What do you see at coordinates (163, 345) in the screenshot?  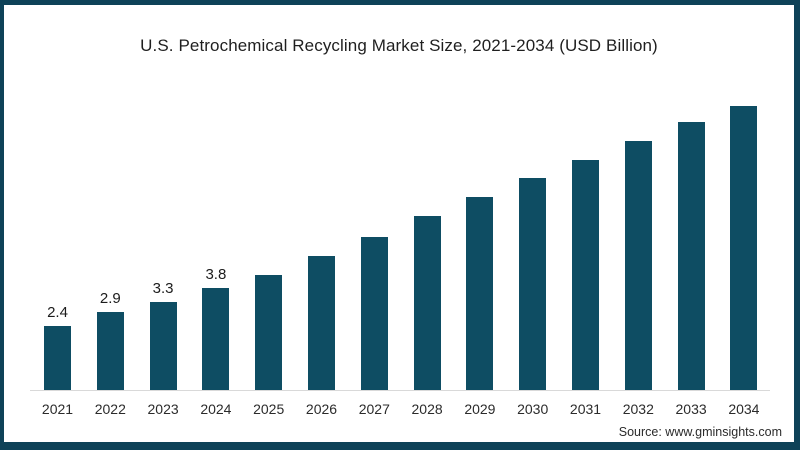 I see `bar-2023` at bounding box center [163, 345].